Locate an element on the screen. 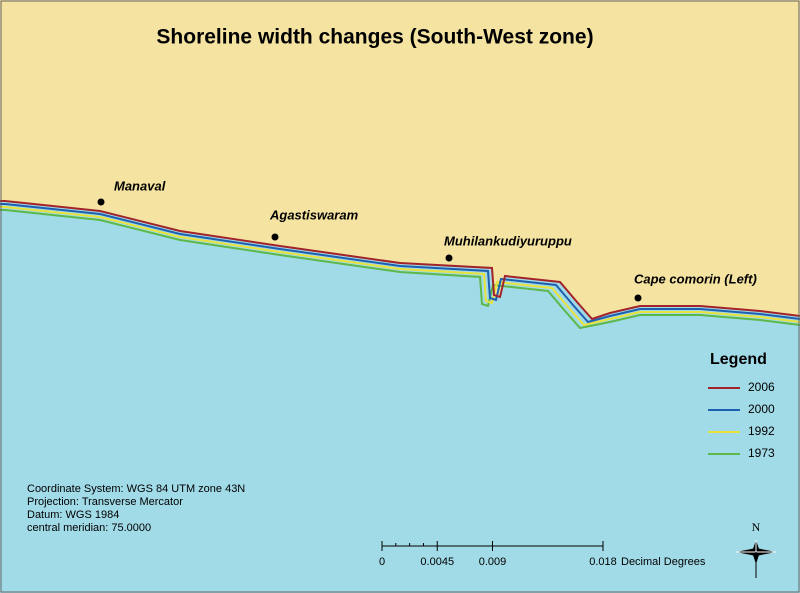 Image resolution: width=800 pixels, height=593 pixels. legend-label: 2006 is located at coordinates (761, 387).